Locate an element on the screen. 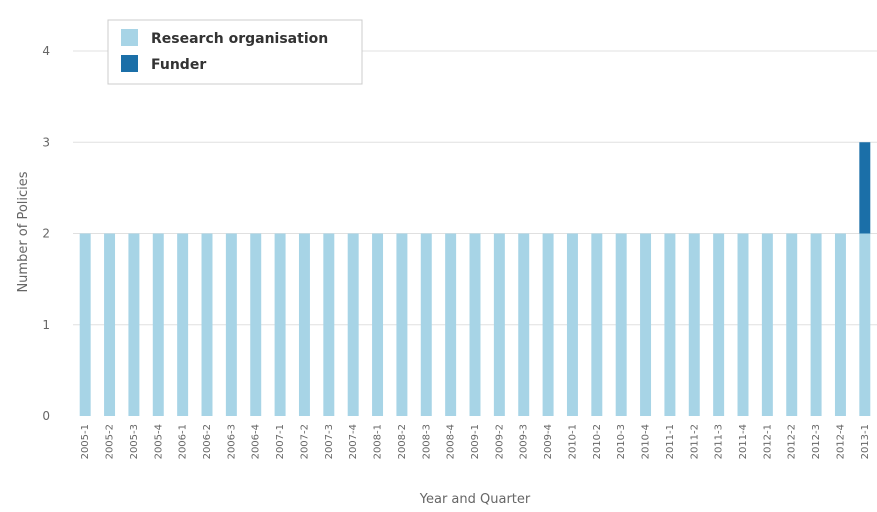 The height and width of the screenshot is (512, 877). x-tick-label: 2009-4 is located at coordinates (548, 441).